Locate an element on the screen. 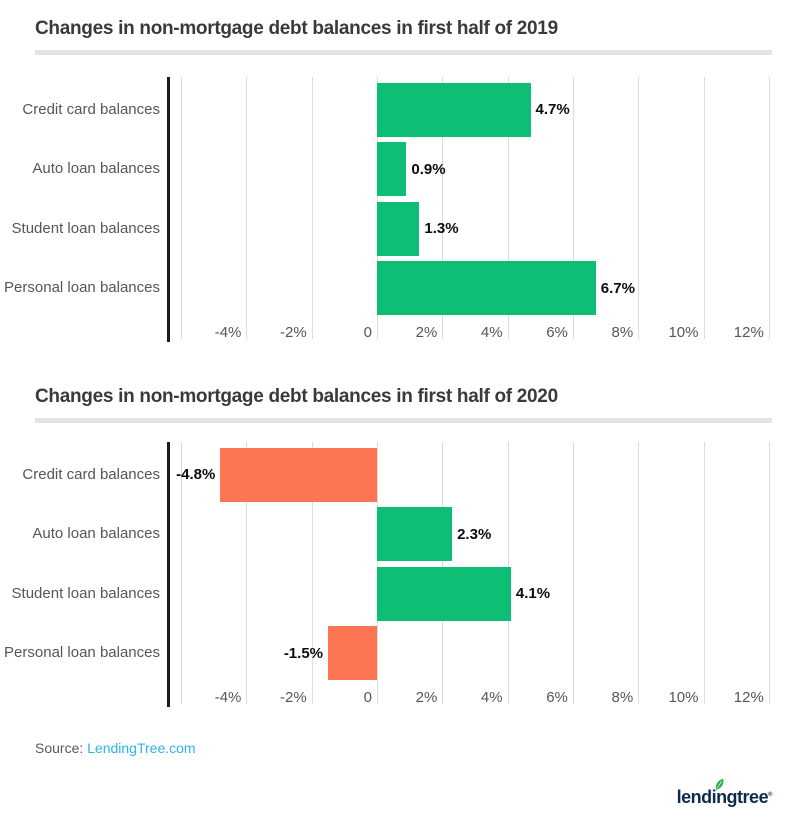 The image size is (800, 825). bar-value-label: 4.7% is located at coordinates (552, 109).